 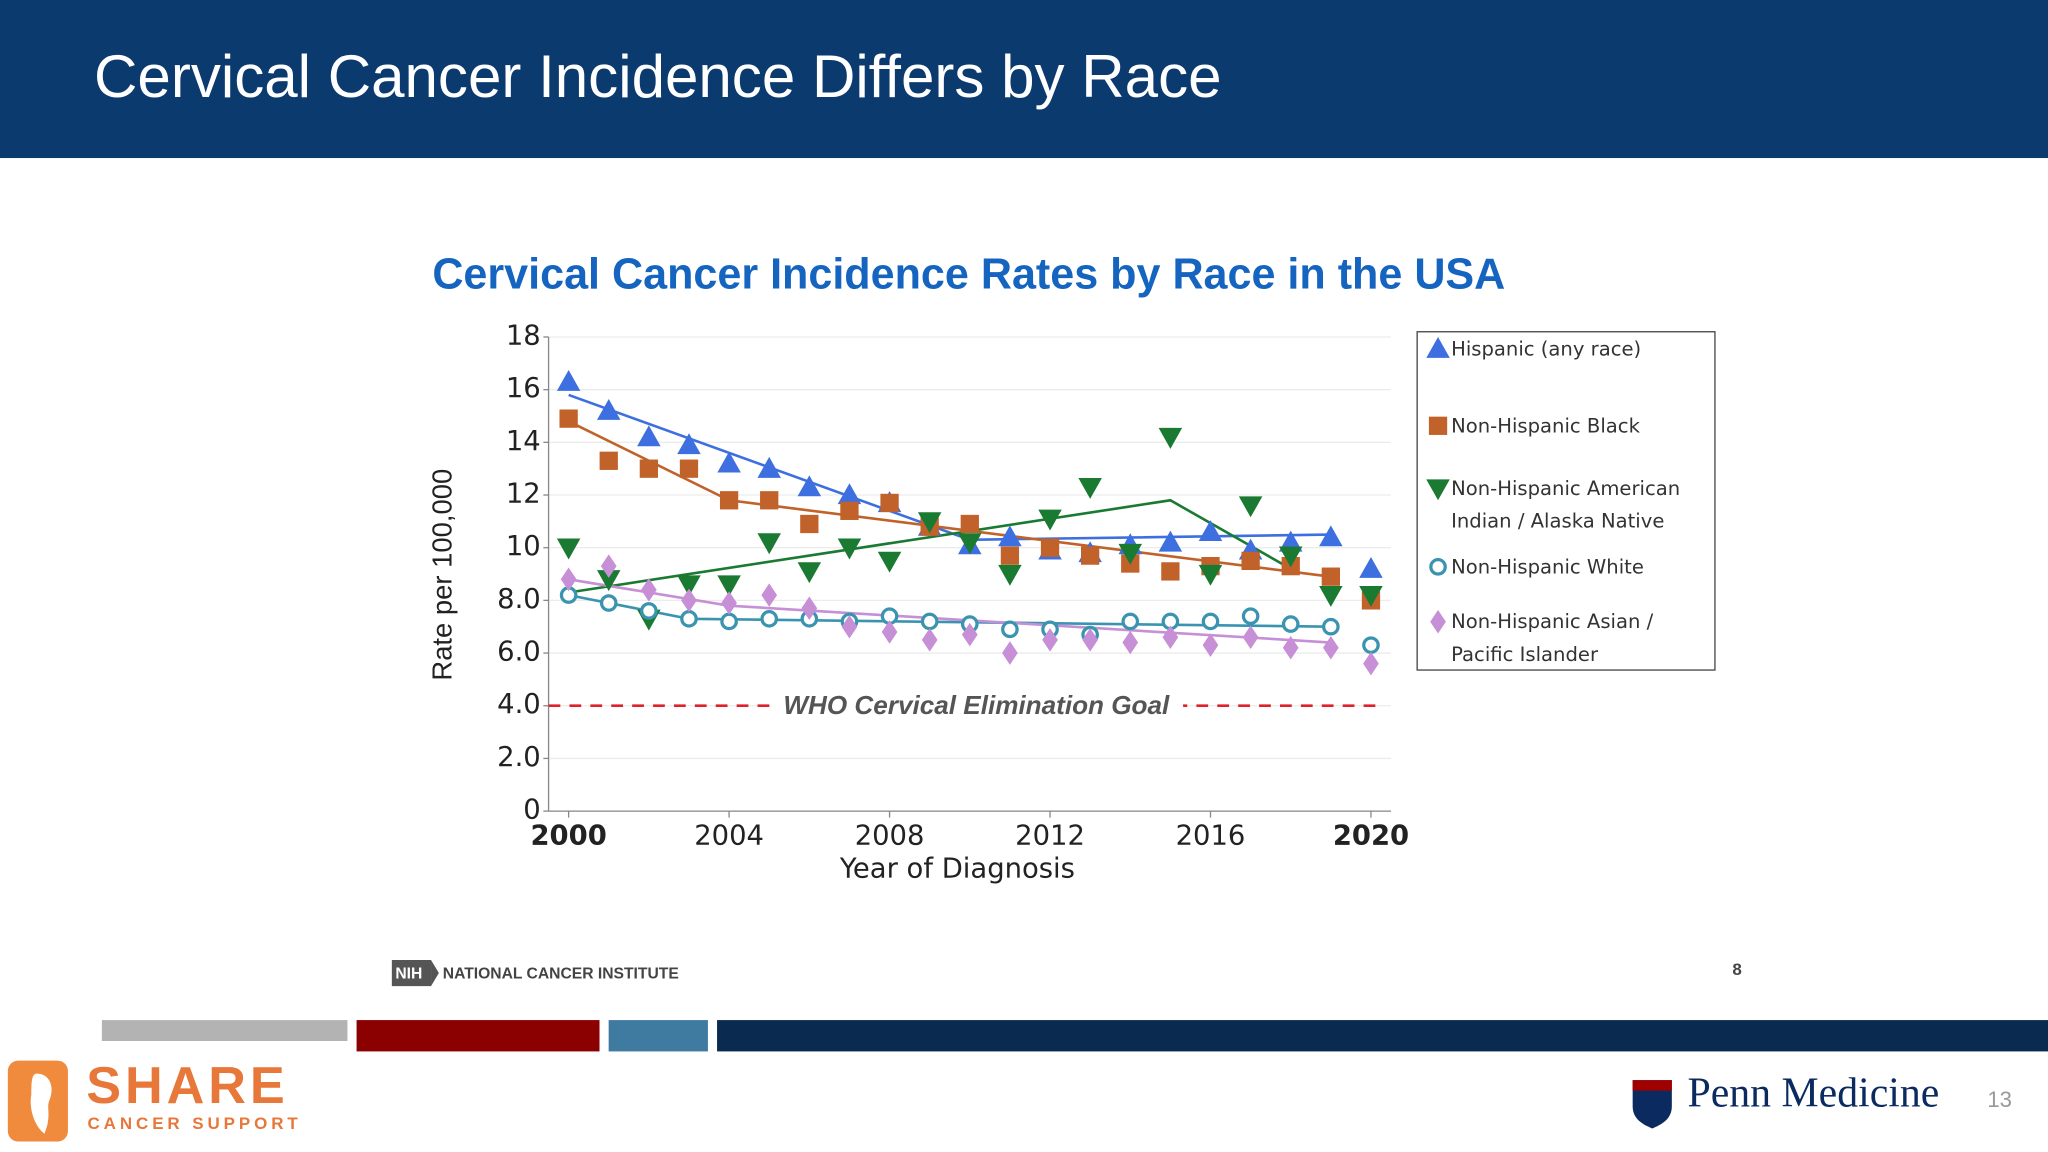 I want to click on legend-label: Non-Hispanic Asian / Pacific Islander, so click(x=1552, y=638).